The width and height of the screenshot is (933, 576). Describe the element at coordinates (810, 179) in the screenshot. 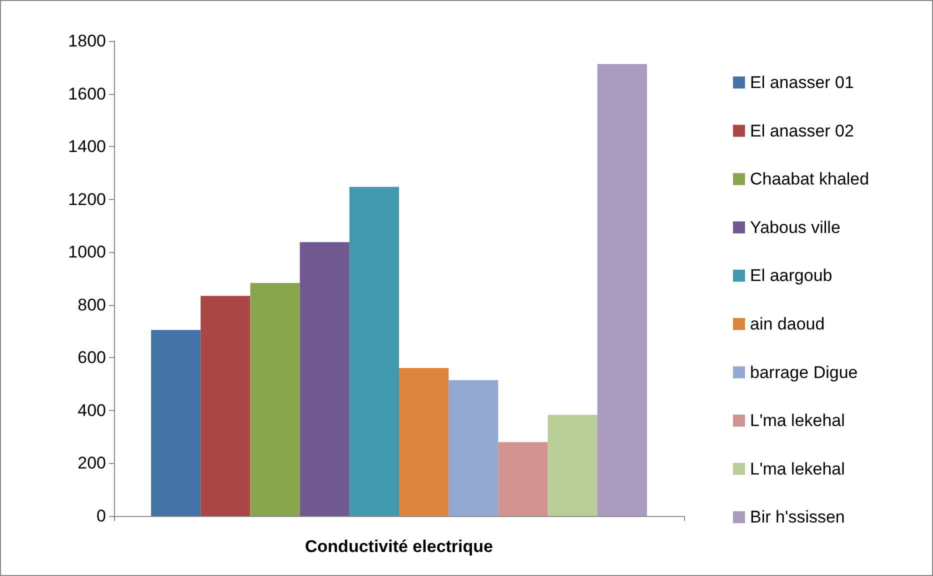

I see `legend-label: Chaabat khaled` at that location.